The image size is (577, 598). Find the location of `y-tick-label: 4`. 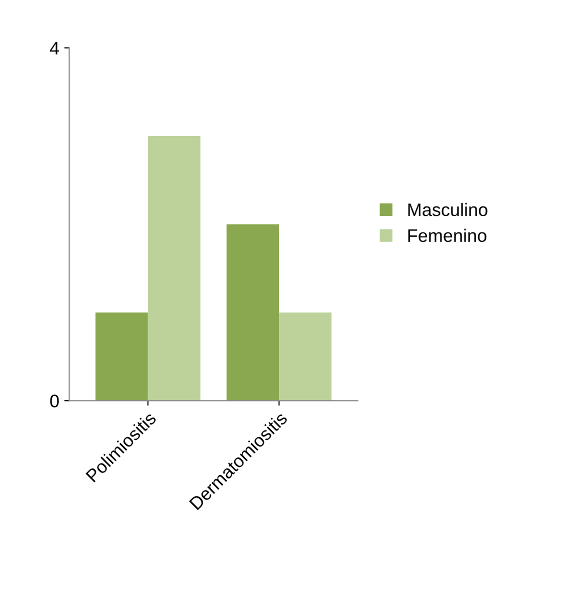

y-tick-label: 4 is located at coordinates (54, 48).